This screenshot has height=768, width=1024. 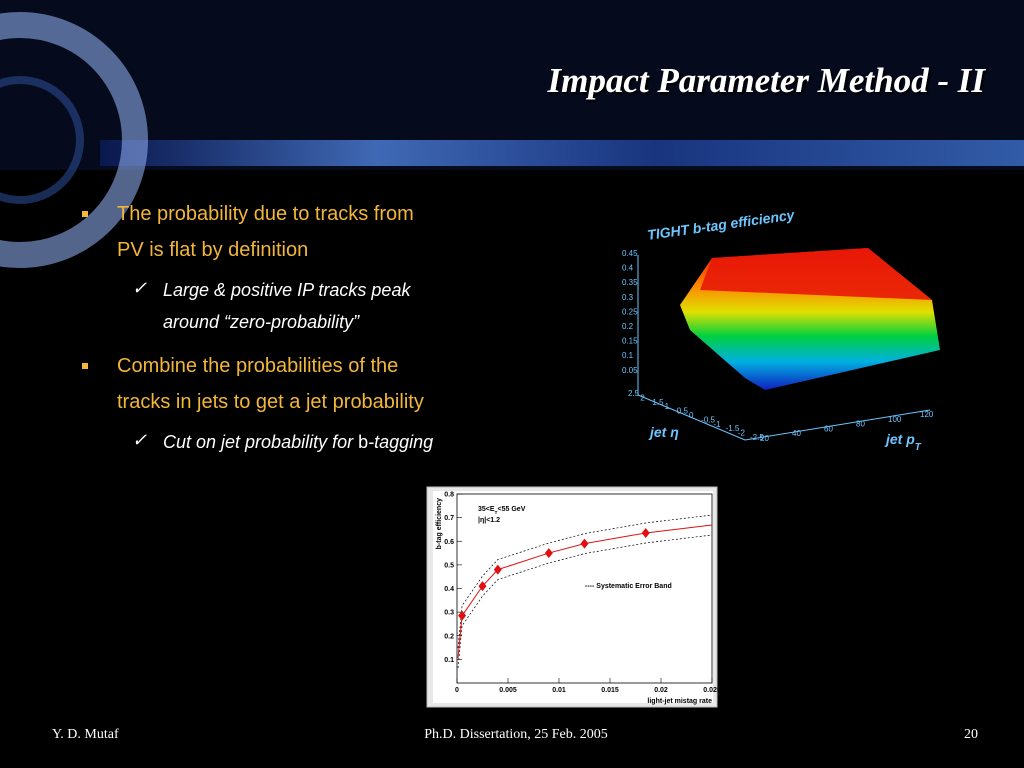 What do you see at coordinates (679, 701) in the screenshot?
I see `x-axis-label: light-jet mistag rate` at bounding box center [679, 701].